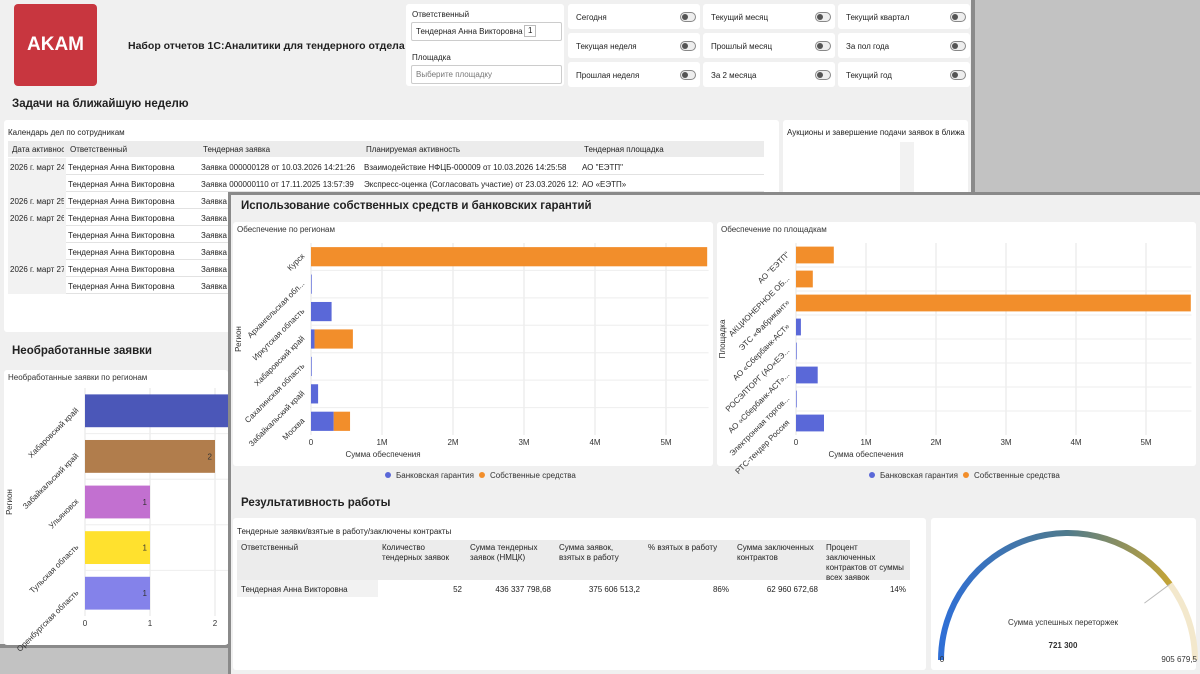 This screenshot has height=674, width=1200. What do you see at coordinates (150, 623) in the screenshot?
I see `x-tick-label: 1` at bounding box center [150, 623].